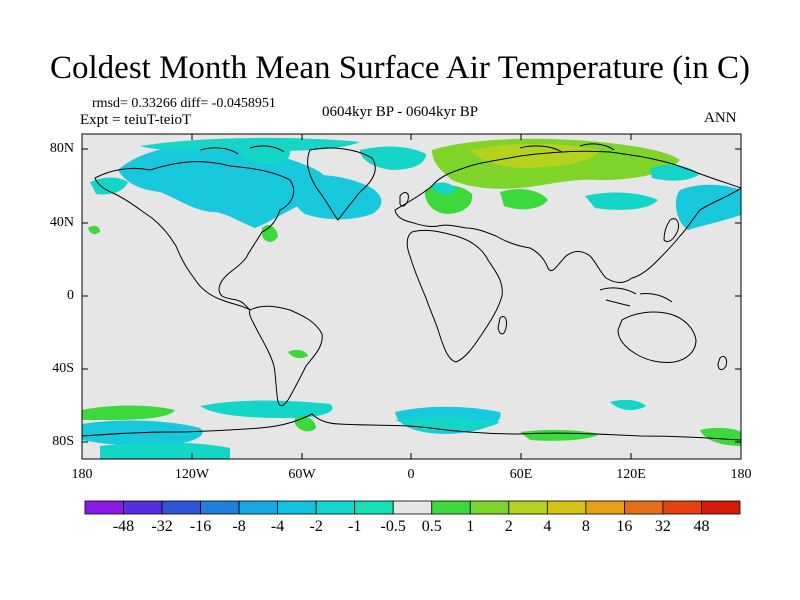 This screenshot has width=800, height=600. Describe the element at coordinates (508, 526) in the screenshot. I see `colorbar-label: 2` at that location.